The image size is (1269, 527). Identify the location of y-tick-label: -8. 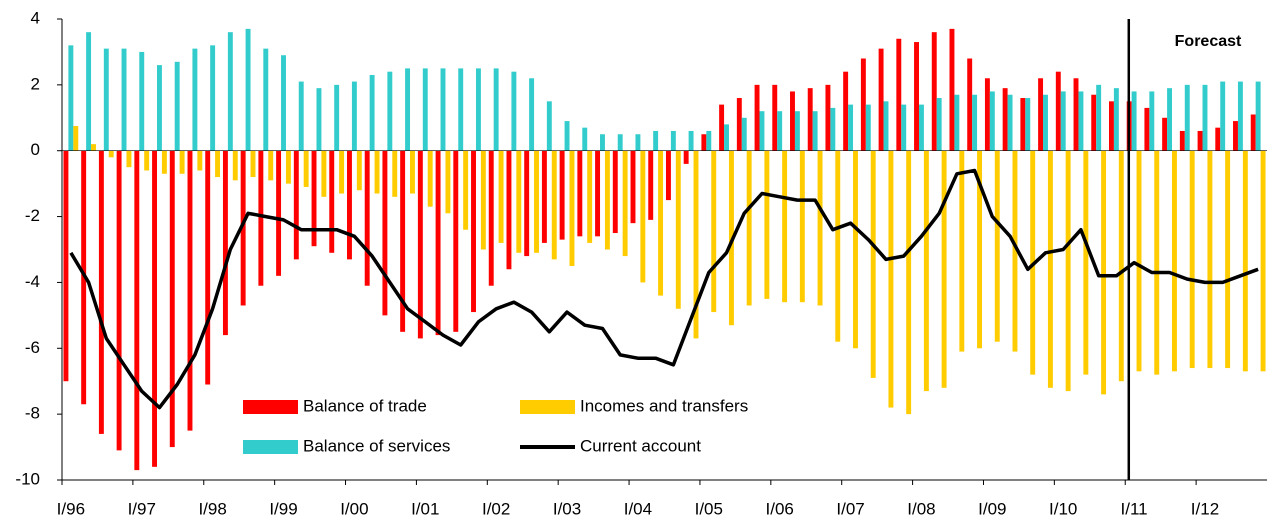
(32, 413).